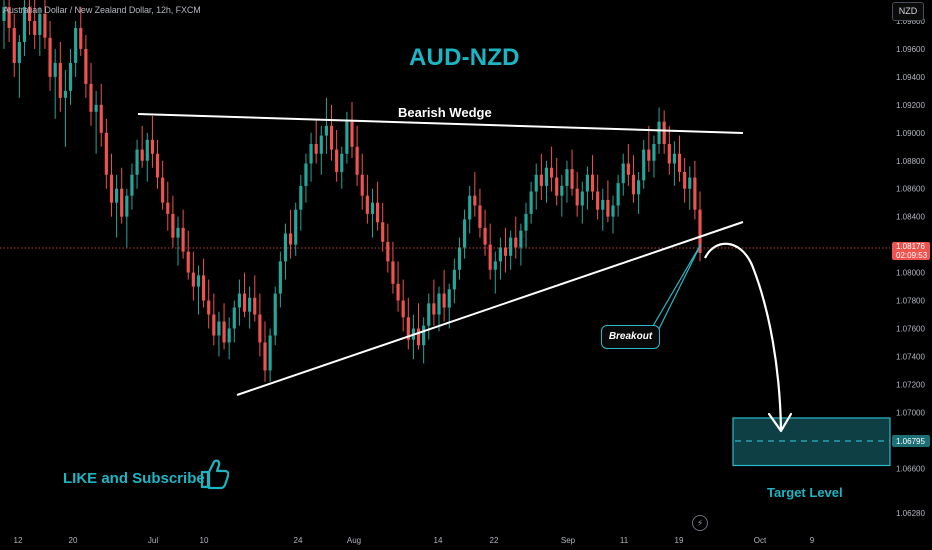 This screenshot has height=550, width=932. I want to click on target-zone, so click(811, 442).